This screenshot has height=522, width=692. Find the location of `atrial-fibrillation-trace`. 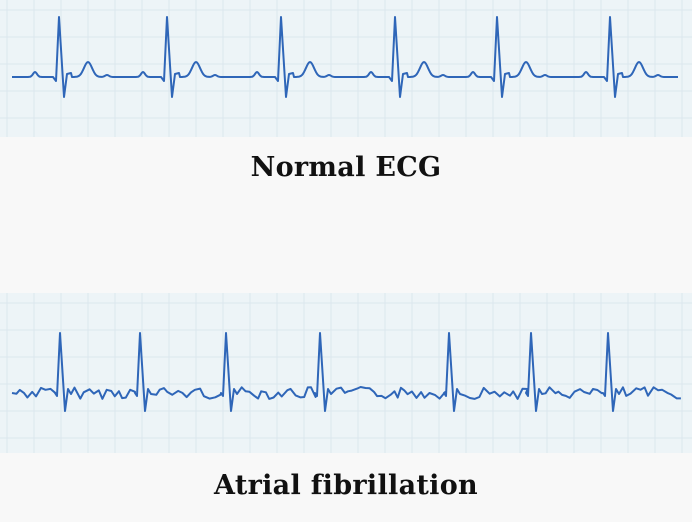

atrial-fibrillation-trace is located at coordinates (346, 372).